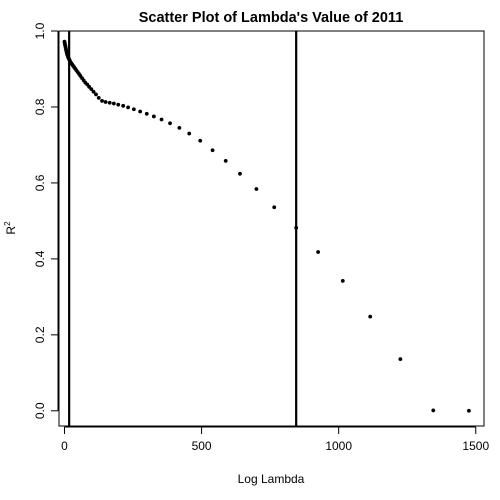 The image size is (500, 500). What do you see at coordinates (40, 106) in the screenshot?
I see `y-tick-label: 0.8` at bounding box center [40, 106].